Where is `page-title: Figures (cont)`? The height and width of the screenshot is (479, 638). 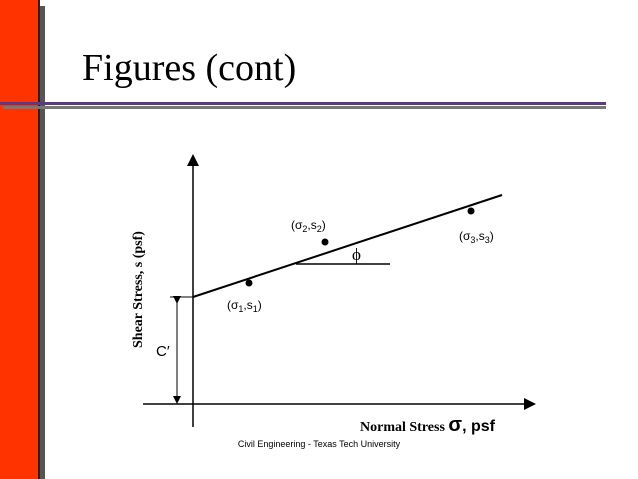 page-title: Figures (cont) is located at coordinates (189, 68).